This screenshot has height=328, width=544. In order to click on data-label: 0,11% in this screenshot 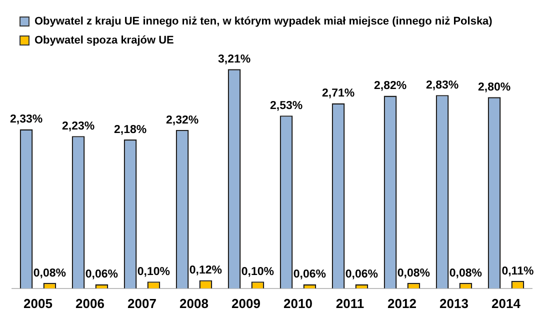, I will do `click(518, 271)`.